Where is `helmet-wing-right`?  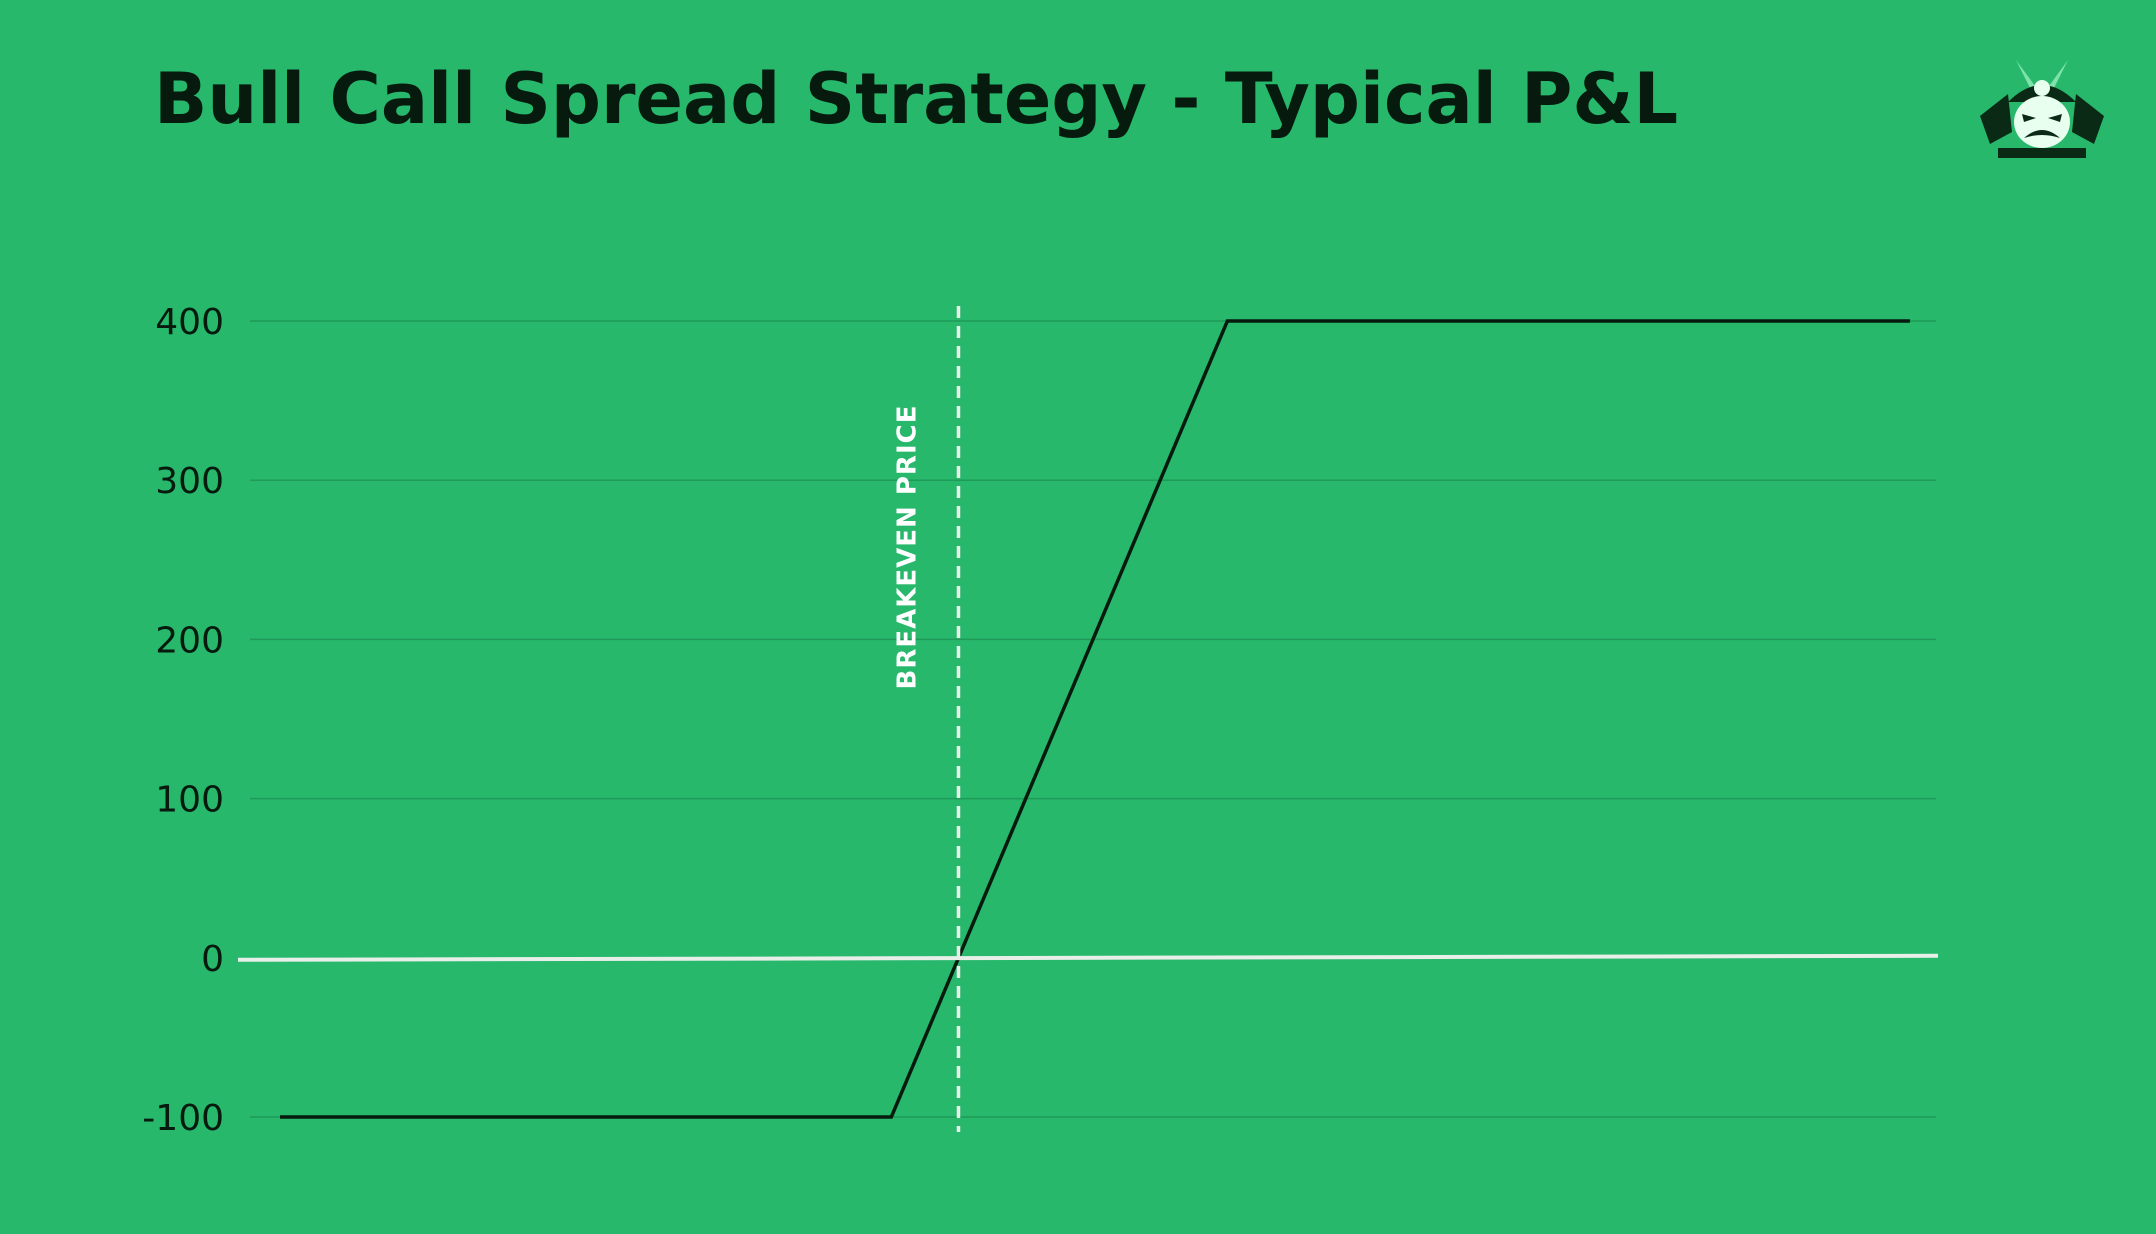 helmet-wing-right is located at coordinates (2088, 119).